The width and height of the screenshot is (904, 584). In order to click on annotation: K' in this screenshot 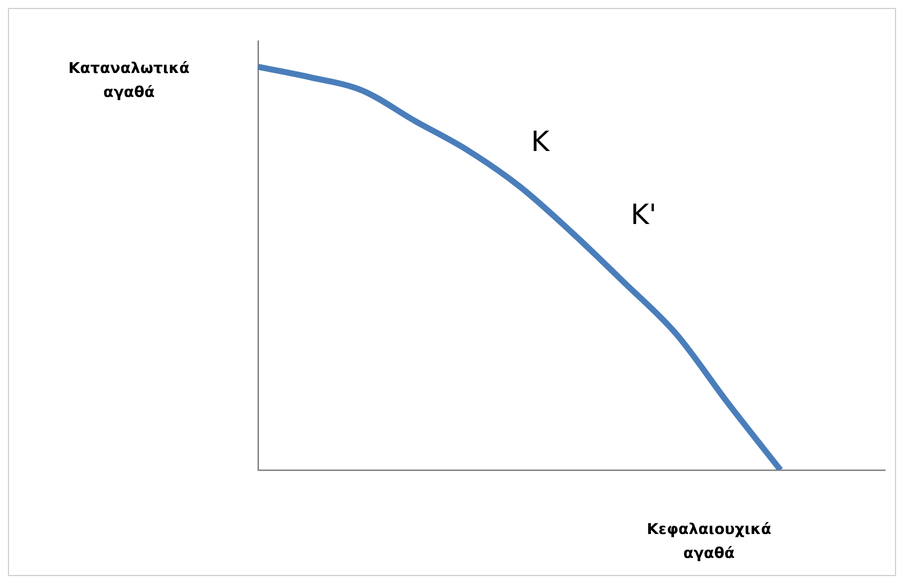, I will do `click(643, 215)`.